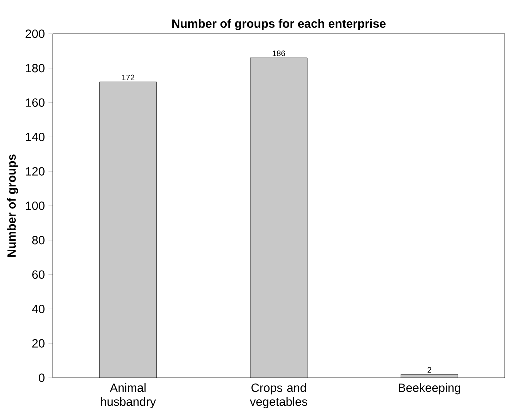  What do you see at coordinates (38, 240) in the screenshot?
I see `y-tick-label: 80` at bounding box center [38, 240].